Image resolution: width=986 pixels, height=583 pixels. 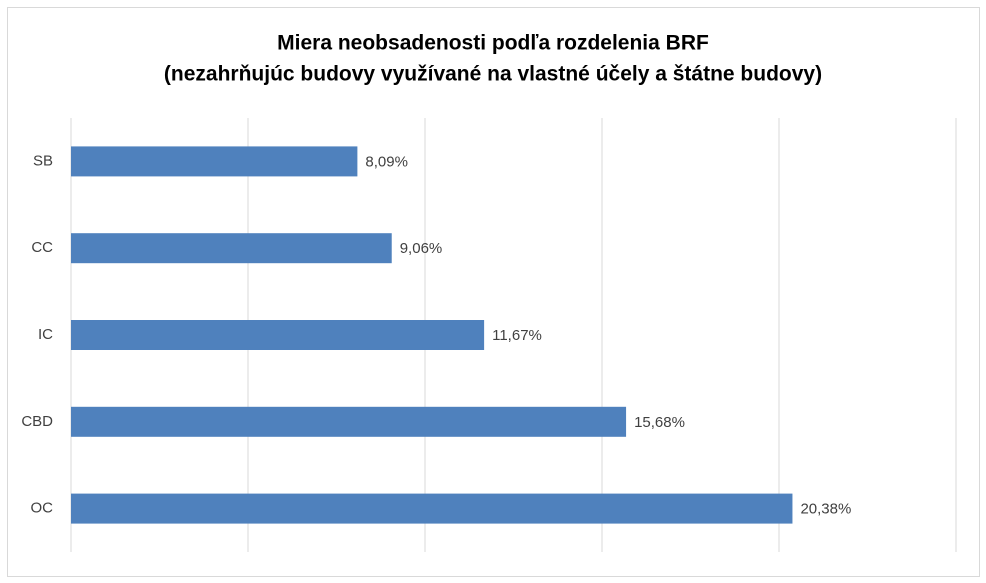 What do you see at coordinates (493, 43) in the screenshot?
I see `chart-title: Miera neobsadenosti podľa rozdelenia BRF` at bounding box center [493, 43].